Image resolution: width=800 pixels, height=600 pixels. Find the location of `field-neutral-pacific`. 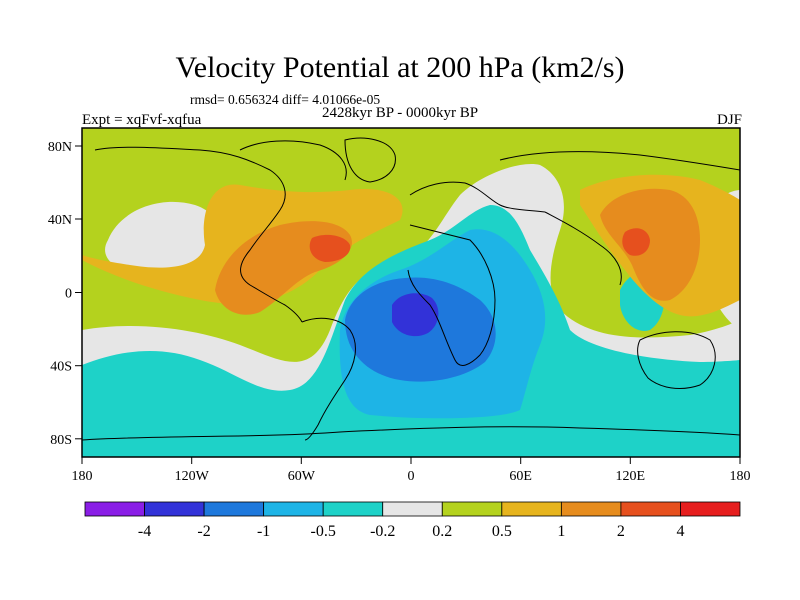

field-neutral-pacific is located at coordinates (163, 239).